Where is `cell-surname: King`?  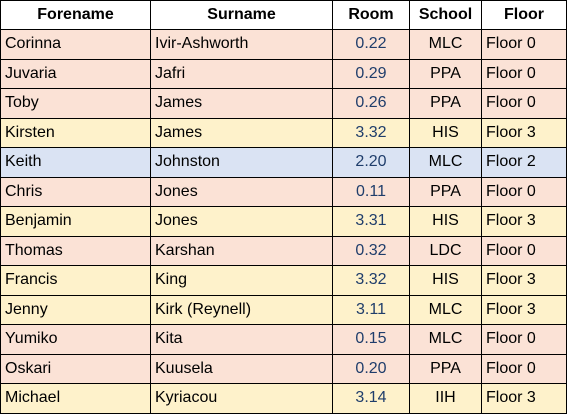
cell-surname: King is located at coordinates (241, 280).